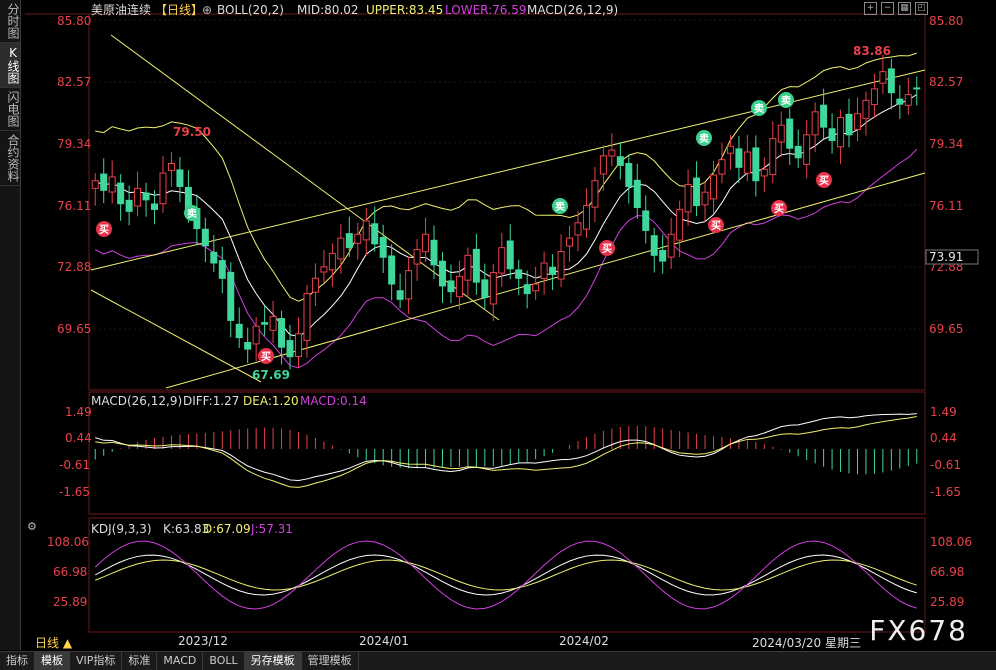 Image resolution: width=996 pixels, height=670 pixels. What do you see at coordinates (273, 661) in the screenshot?
I see `tab-save-template: 另存模板` at bounding box center [273, 661].